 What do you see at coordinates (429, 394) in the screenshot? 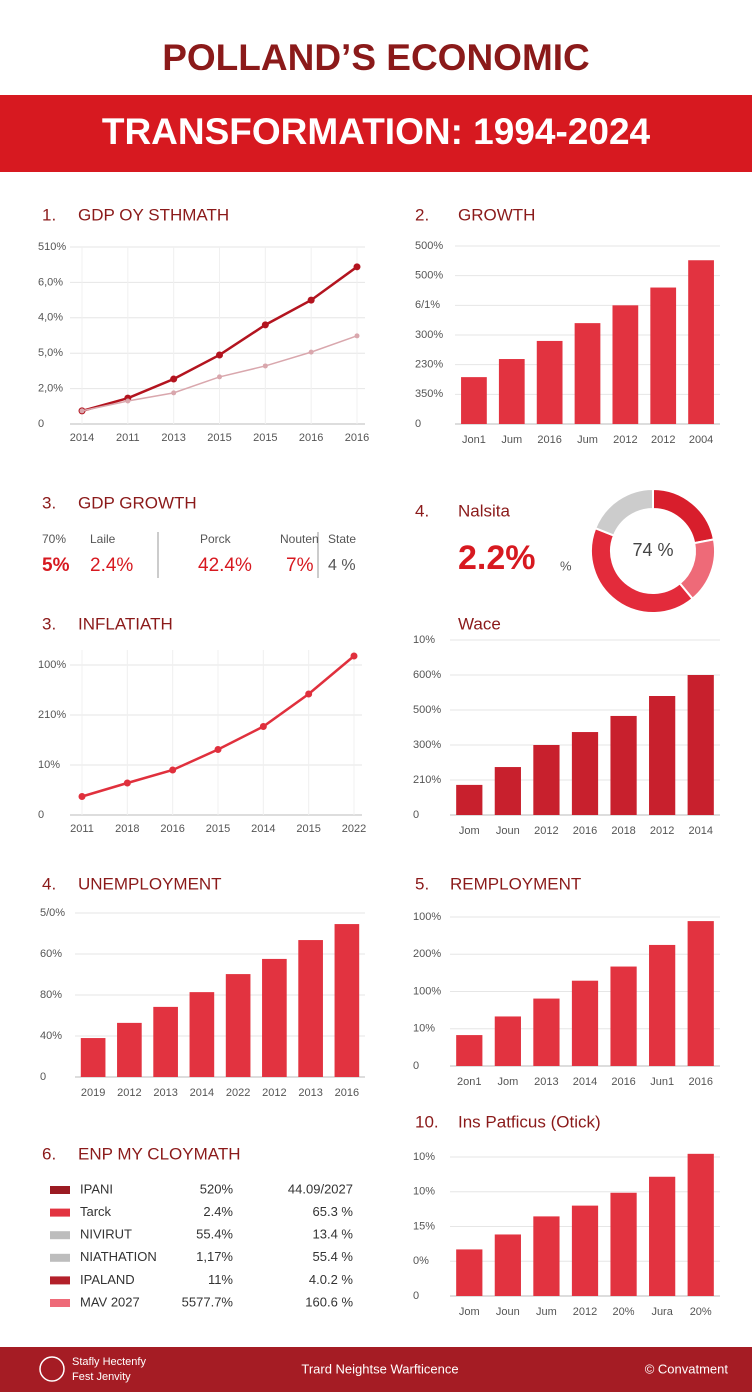
I see `y-tick-label: 350%` at bounding box center [429, 394].